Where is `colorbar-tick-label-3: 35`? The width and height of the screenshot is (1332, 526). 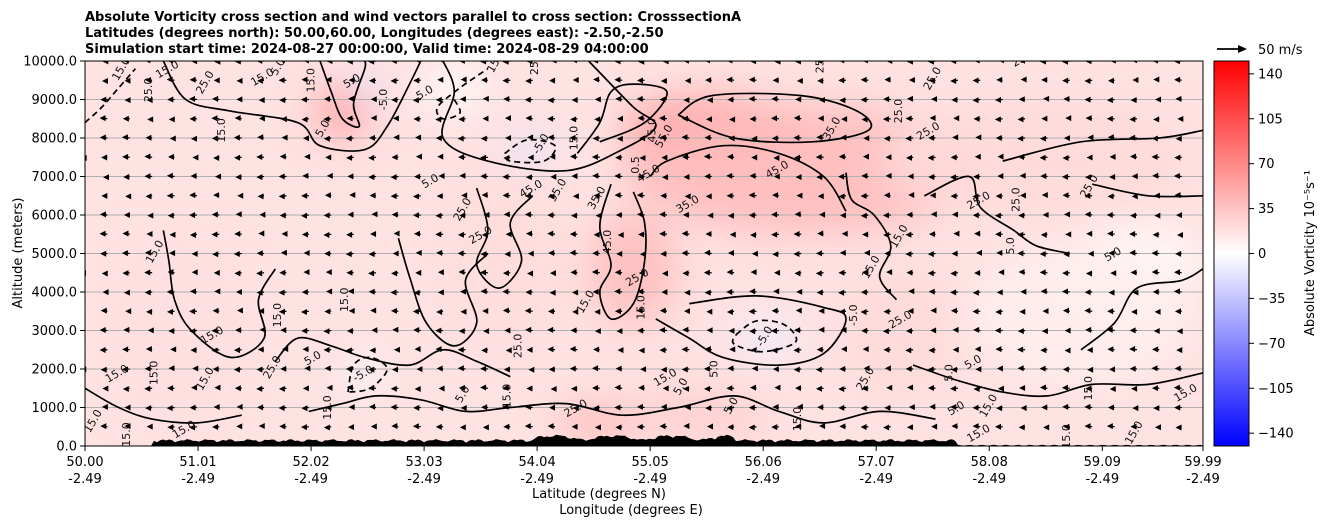 colorbar-tick-label-3: 35 is located at coordinates (1266, 209).